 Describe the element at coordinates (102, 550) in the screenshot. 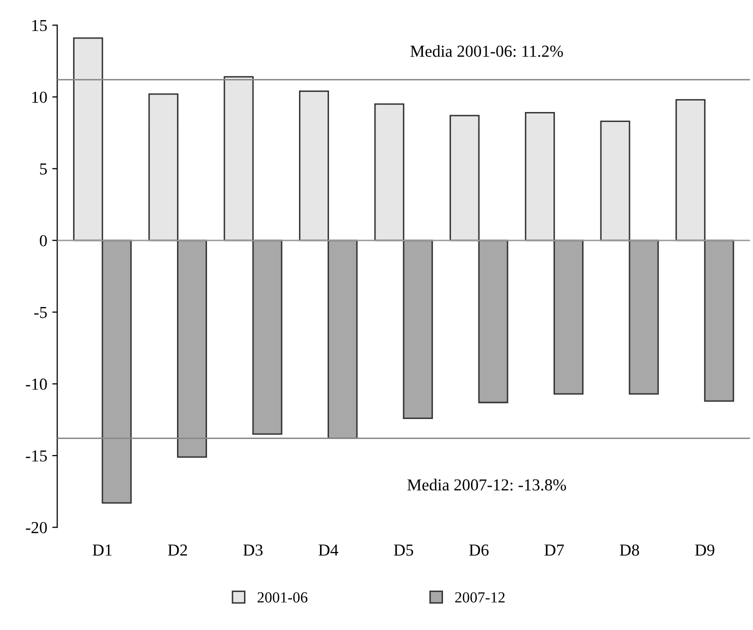

I see `x-tick-label: D1` at that location.